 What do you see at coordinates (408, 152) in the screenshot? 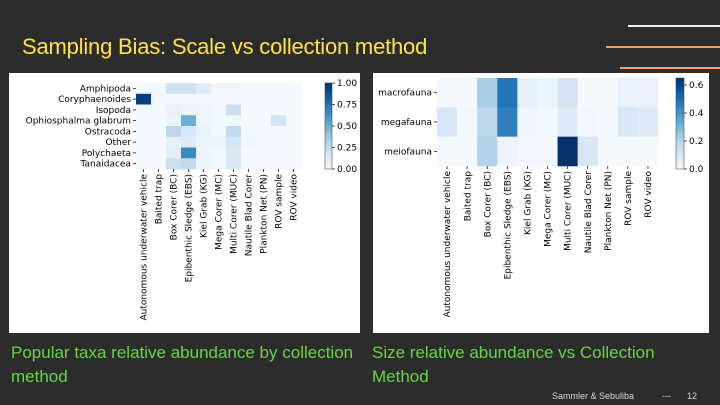
I see `row-label: meiofauna` at bounding box center [408, 152].